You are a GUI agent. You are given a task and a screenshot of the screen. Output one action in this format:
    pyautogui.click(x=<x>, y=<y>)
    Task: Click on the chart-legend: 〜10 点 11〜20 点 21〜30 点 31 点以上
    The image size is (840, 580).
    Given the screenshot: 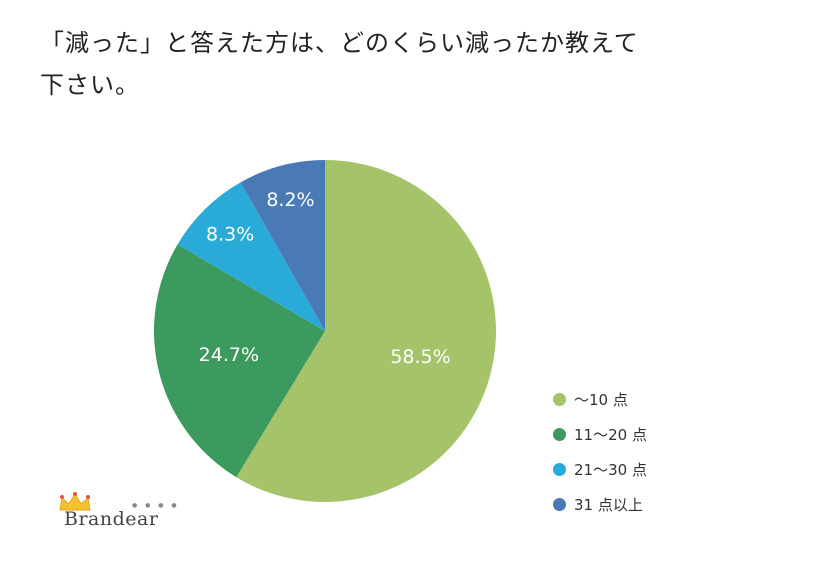 What is the action you would take?
    pyautogui.click(x=600, y=452)
    